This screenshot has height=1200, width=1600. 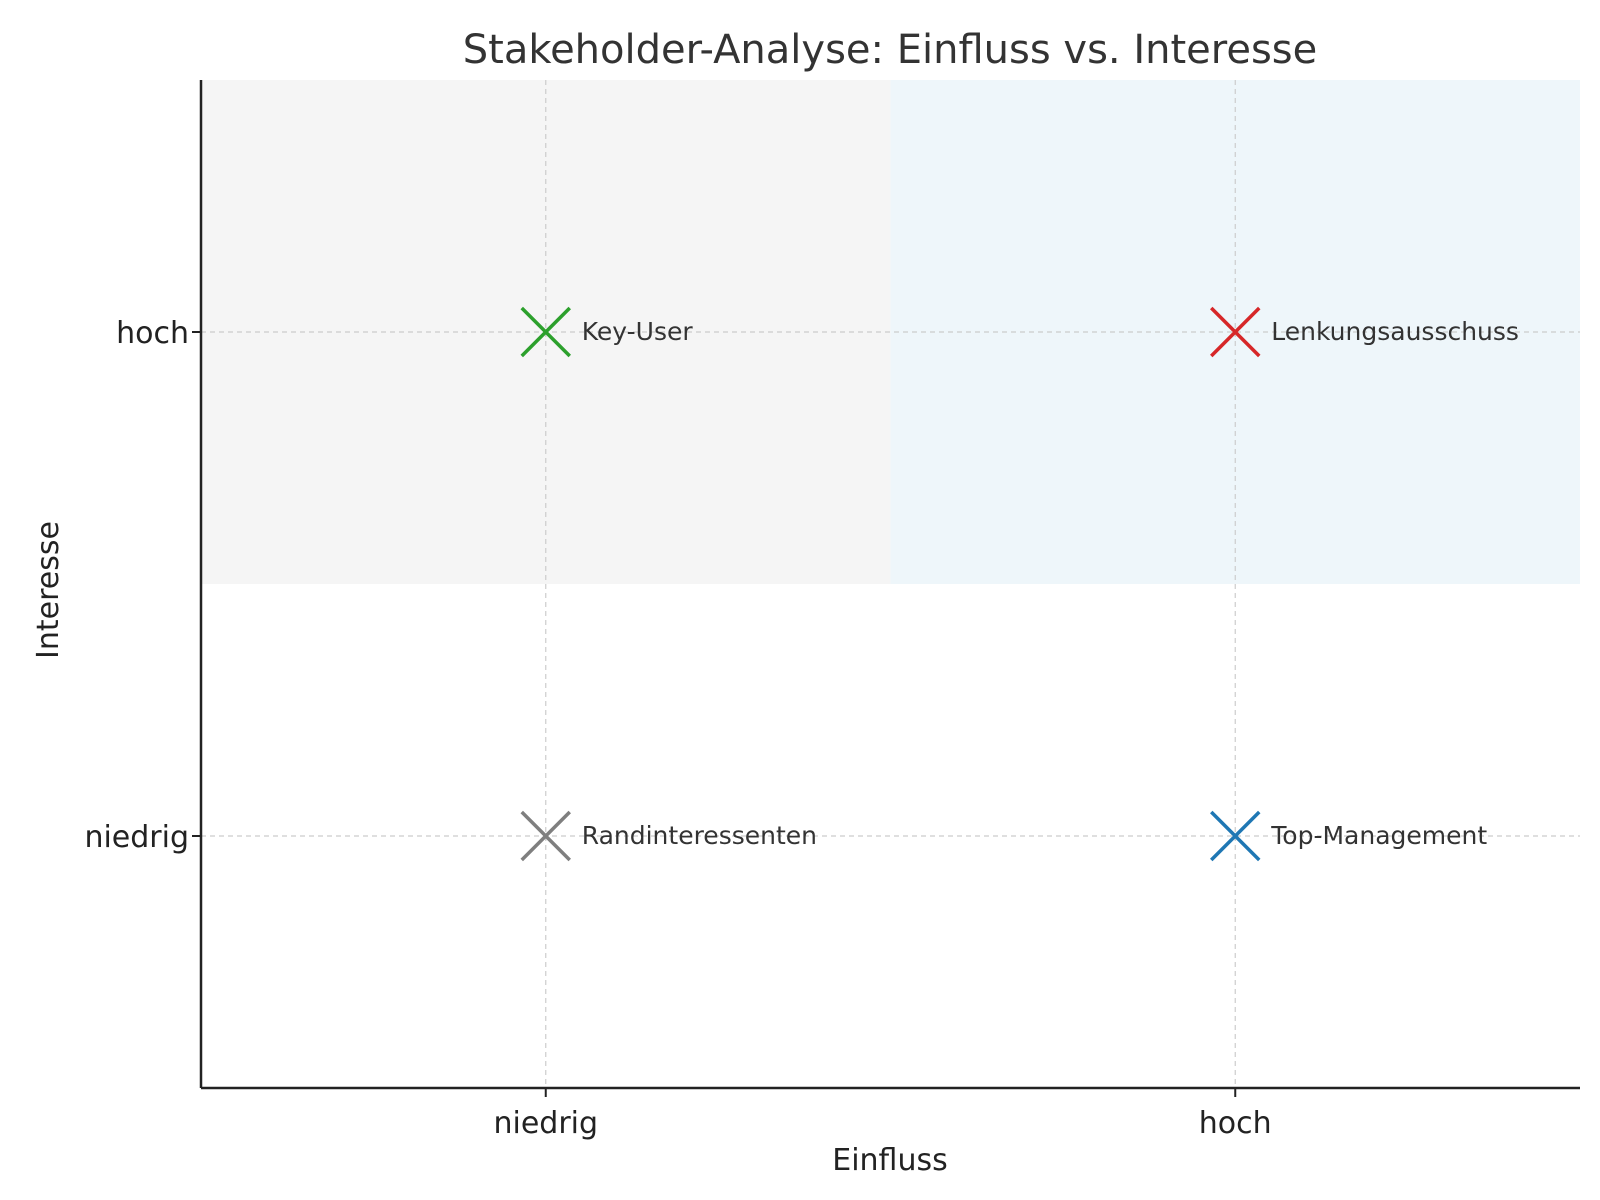 What do you see at coordinates (699, 835) in the screenshot?
I see `point-label: Randinteressenten` at bounding box center [699, 835].